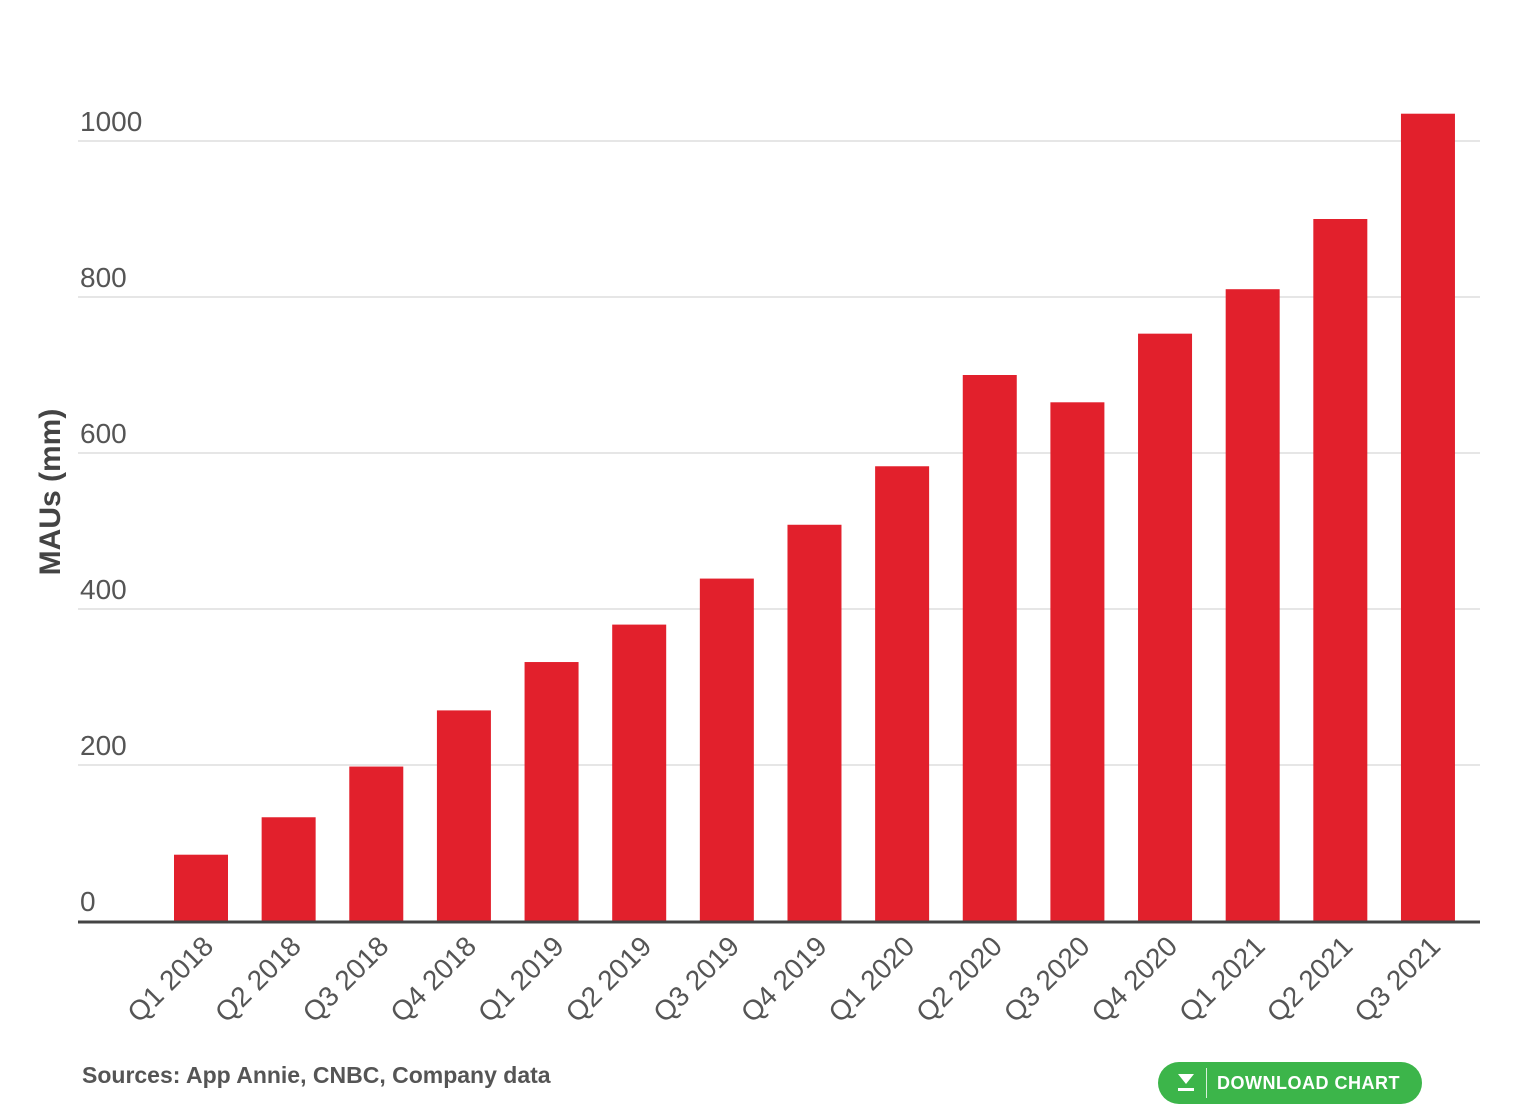  What do you see at coordinates (201, 887) in the screenshot?
I see `bar-q1-2018` at bounding box center [201, 887].